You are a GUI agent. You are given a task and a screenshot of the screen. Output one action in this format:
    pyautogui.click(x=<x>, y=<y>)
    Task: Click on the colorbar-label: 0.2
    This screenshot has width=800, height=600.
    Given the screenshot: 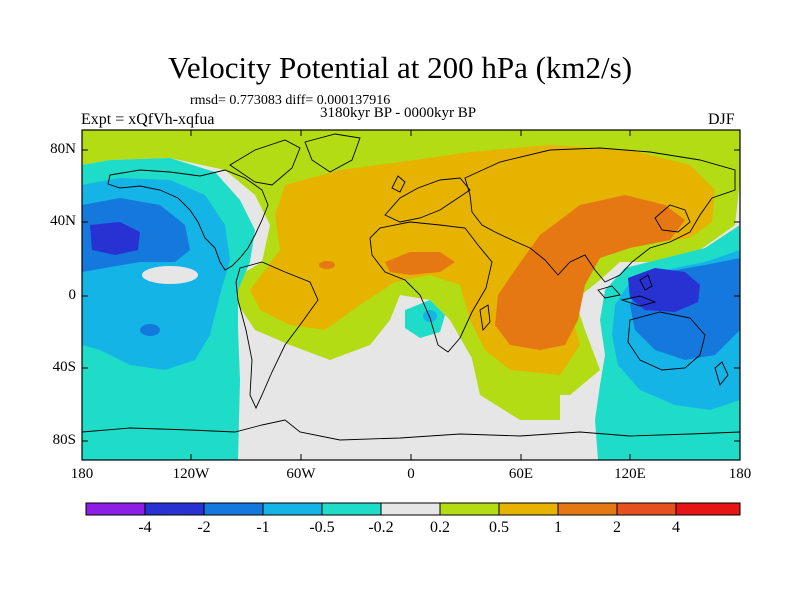 What is the action you would take?
    pyautogui.click(x=440, y=527)
    